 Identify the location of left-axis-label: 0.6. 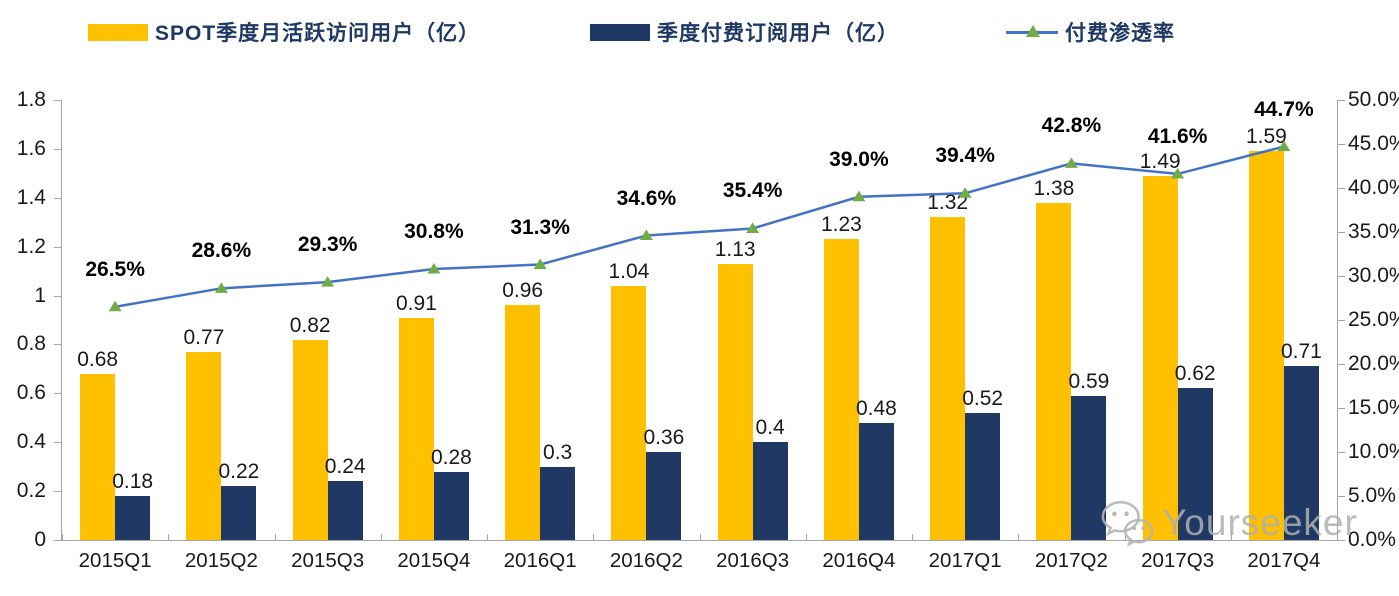
(31, 393).